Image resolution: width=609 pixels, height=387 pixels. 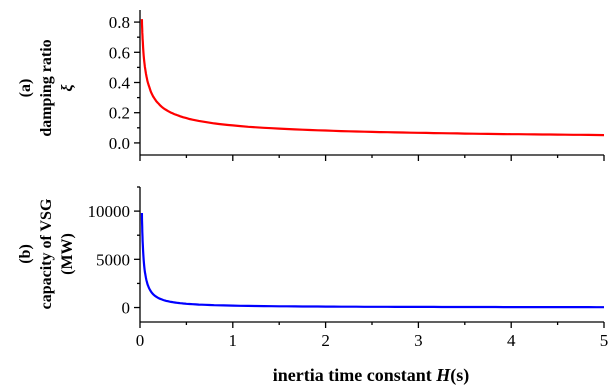 I want to click on panel-b-ylabel-line1: capacity of VSG, so click(x=46, y=253).